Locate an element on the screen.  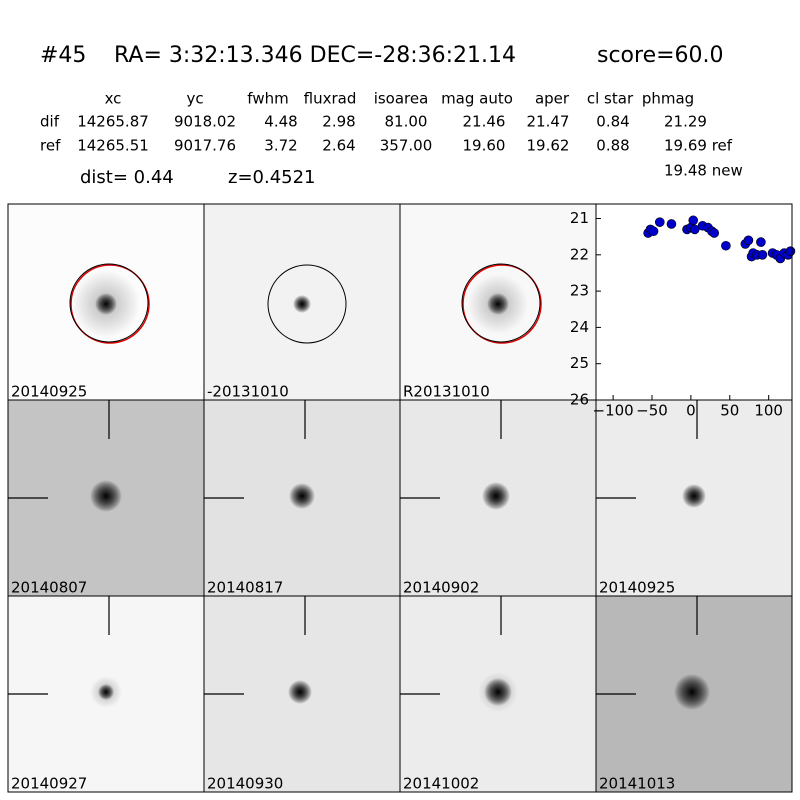
x-tick-label: 100 is located at coordinates (768, 411).